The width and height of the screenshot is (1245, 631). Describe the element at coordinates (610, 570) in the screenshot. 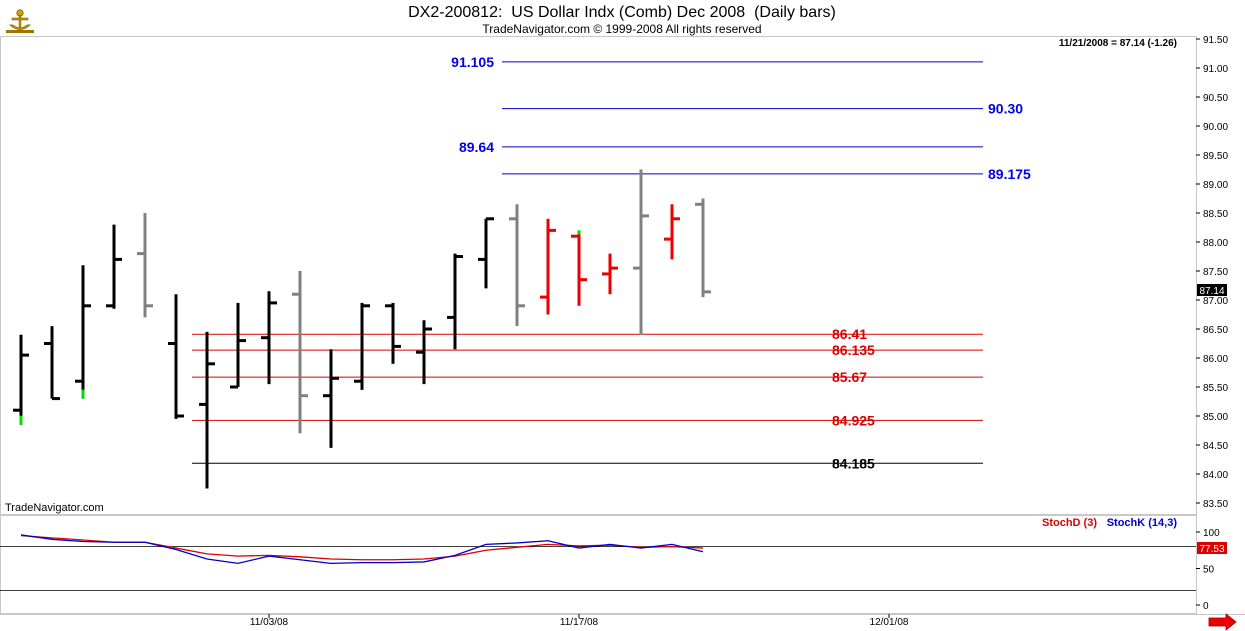

I see `stochastic-lines: 0 50 100` at that location.